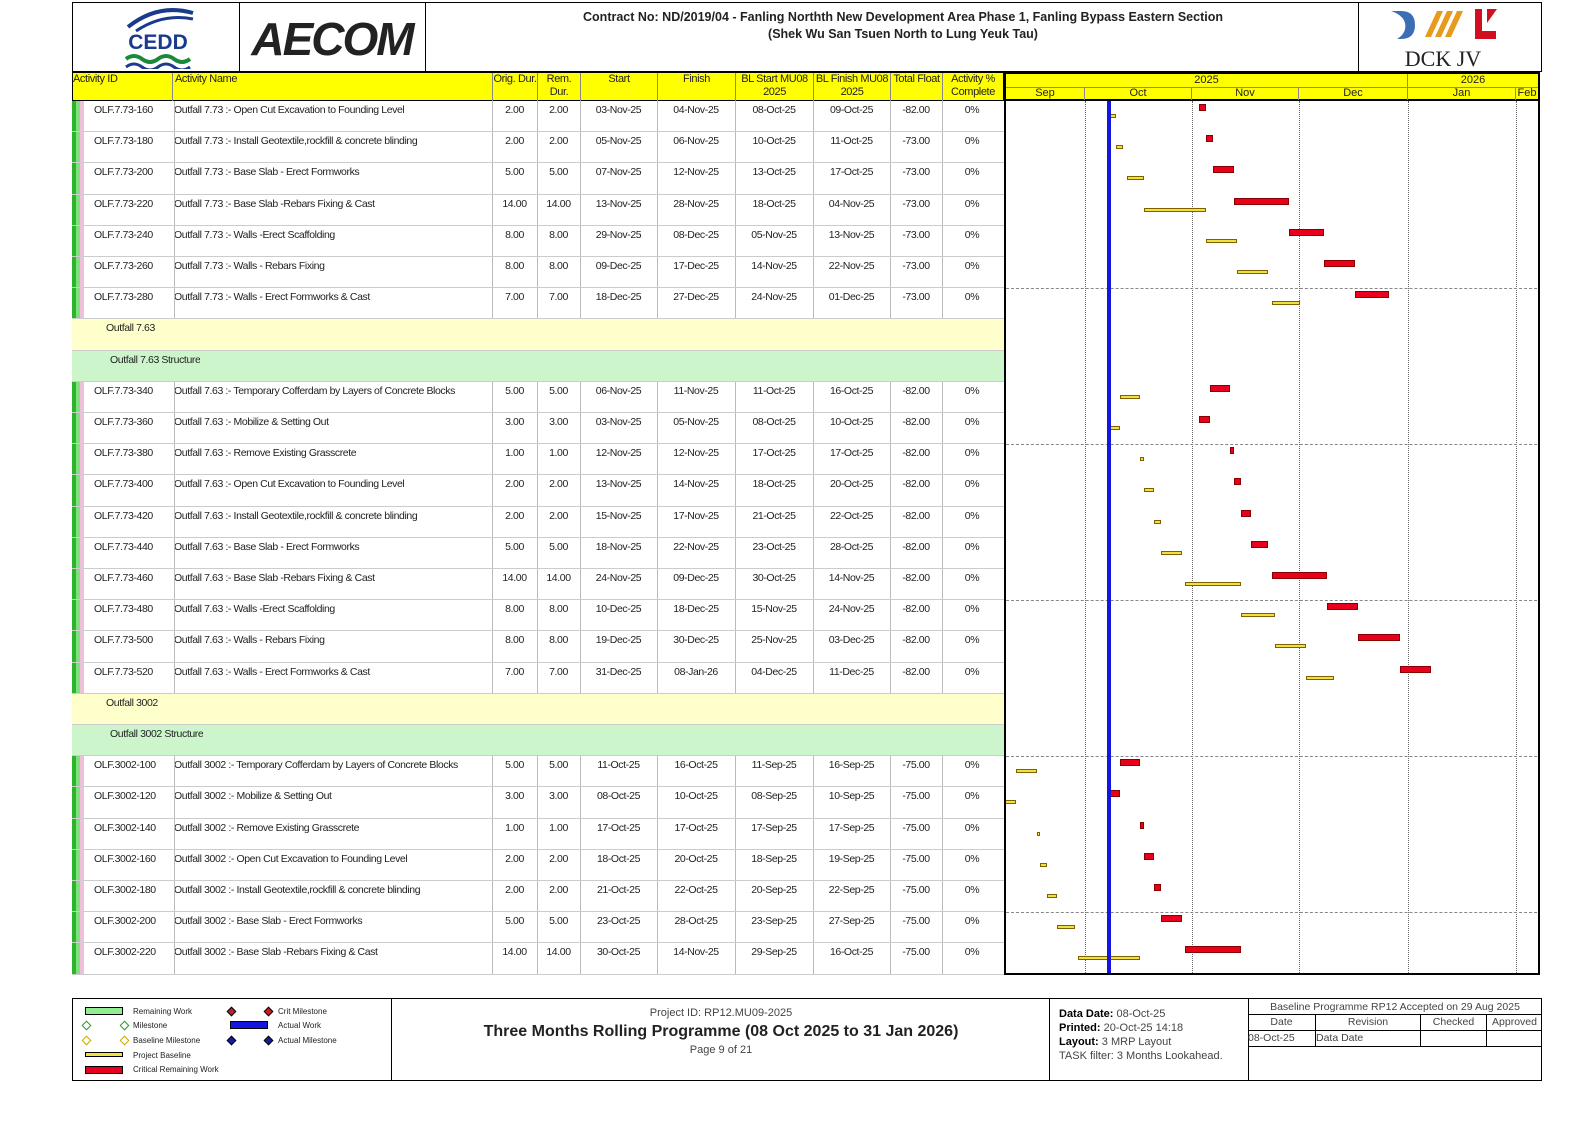  Describe the element at coordinates (619, 87) in the screenshot. I see `col-start: Start` at that location.